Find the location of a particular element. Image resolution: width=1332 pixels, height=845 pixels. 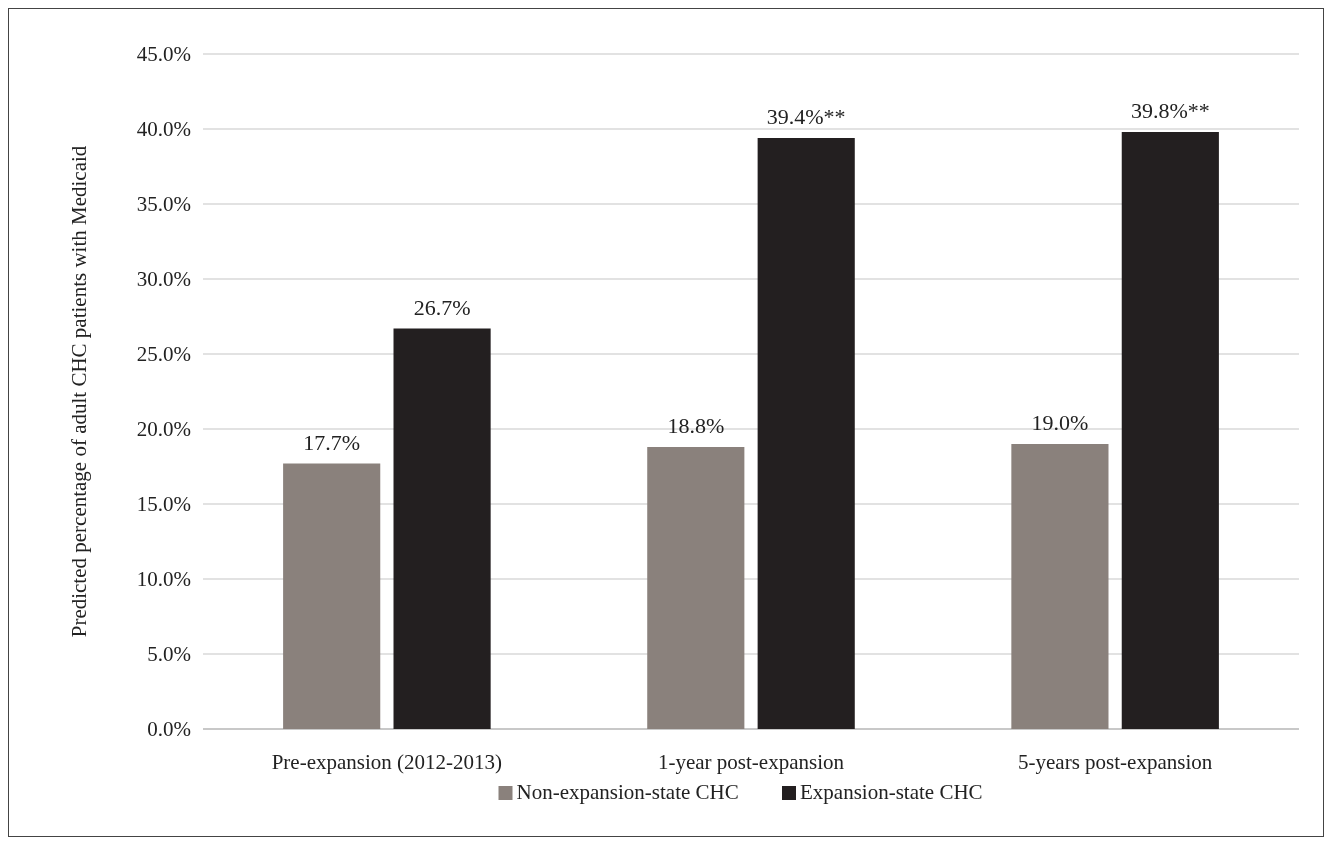

x-tick-label: Pre-expansion (2012-2013) is located at coordinates (387, 762).